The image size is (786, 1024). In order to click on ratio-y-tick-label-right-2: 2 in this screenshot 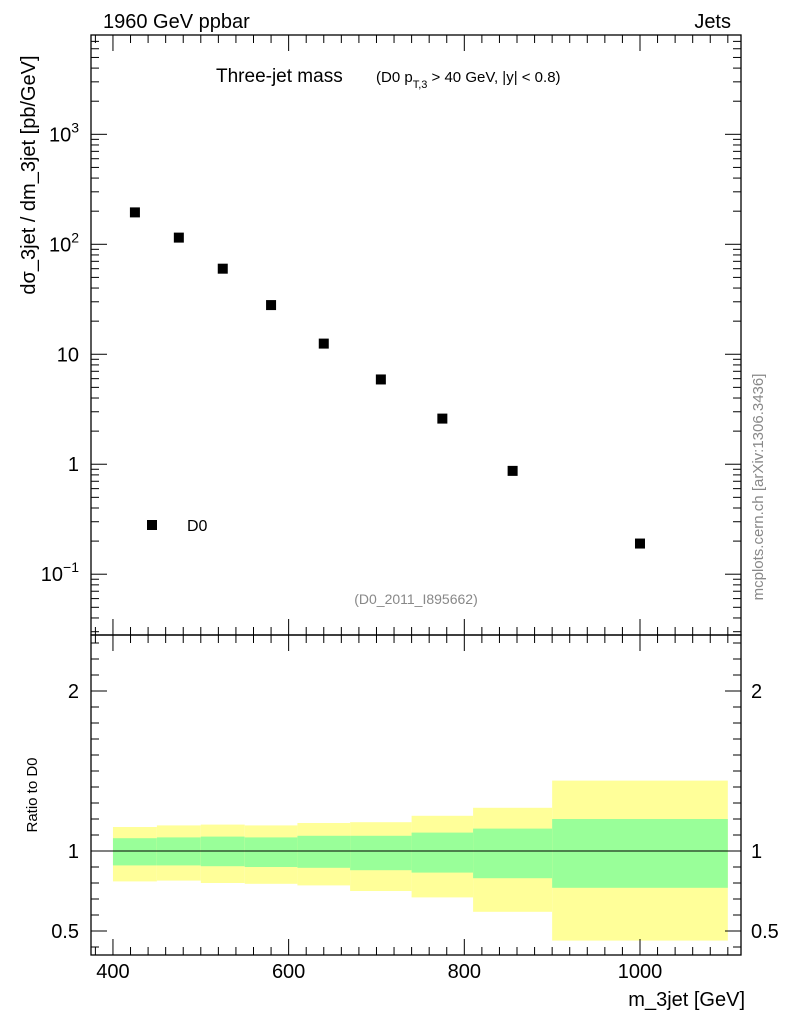, I will do `click(756, 692)`.